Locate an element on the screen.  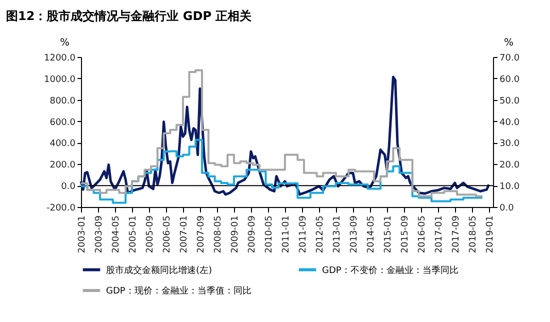
x-tick-label: 2005-09 is located at coordinates (150, 234).